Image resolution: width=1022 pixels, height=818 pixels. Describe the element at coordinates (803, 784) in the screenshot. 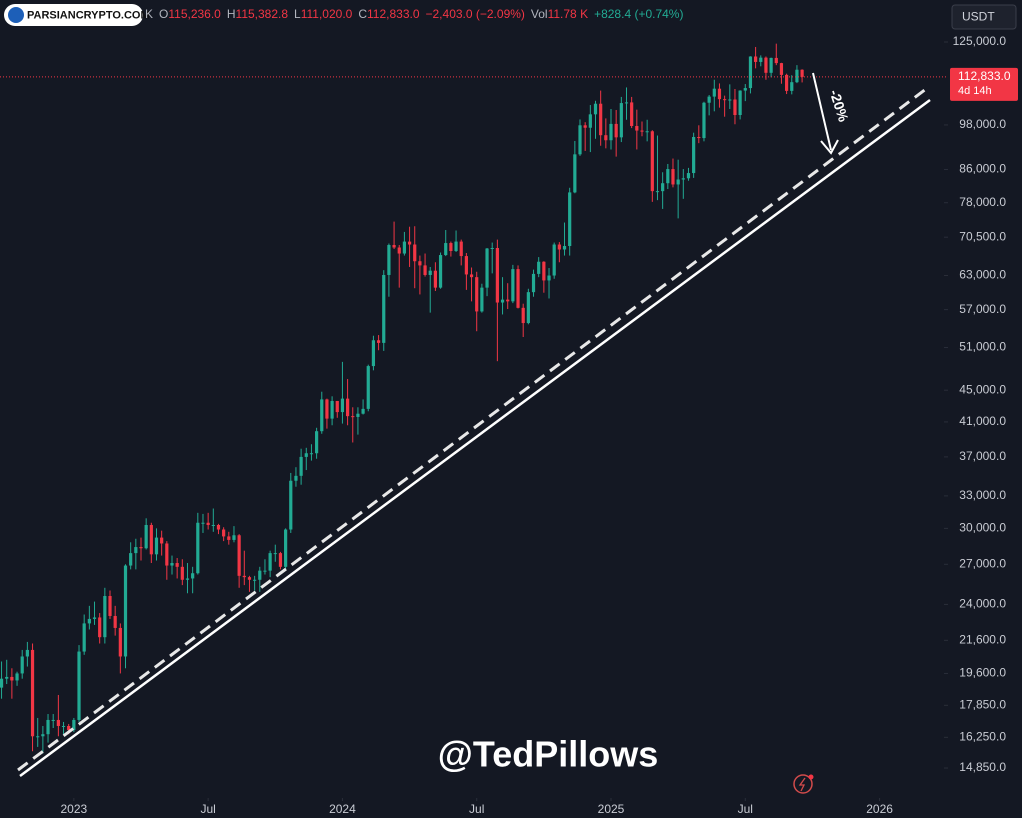

I see `lightning-icon` at that location.